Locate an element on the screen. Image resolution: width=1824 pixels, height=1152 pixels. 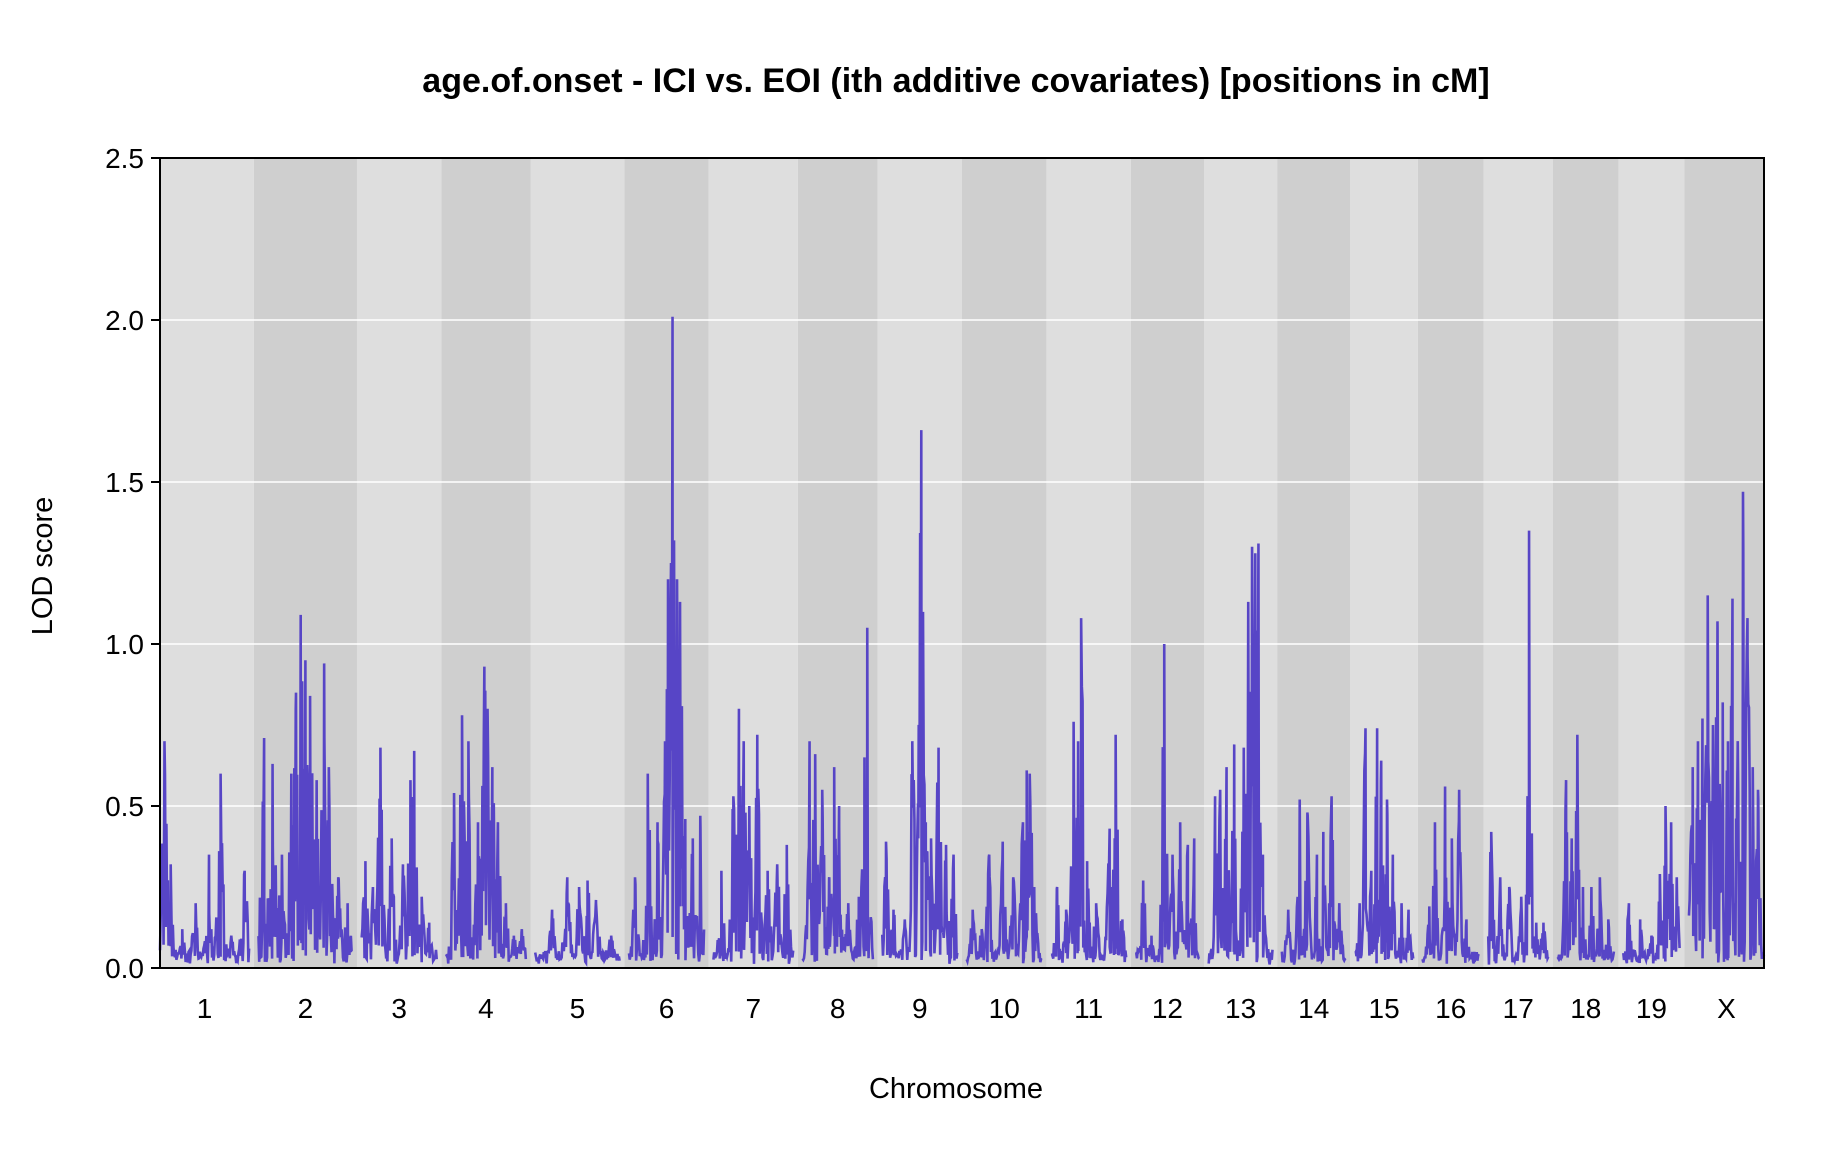
x-tick-label-14: 14 is located at coordinates (1313, 1008).